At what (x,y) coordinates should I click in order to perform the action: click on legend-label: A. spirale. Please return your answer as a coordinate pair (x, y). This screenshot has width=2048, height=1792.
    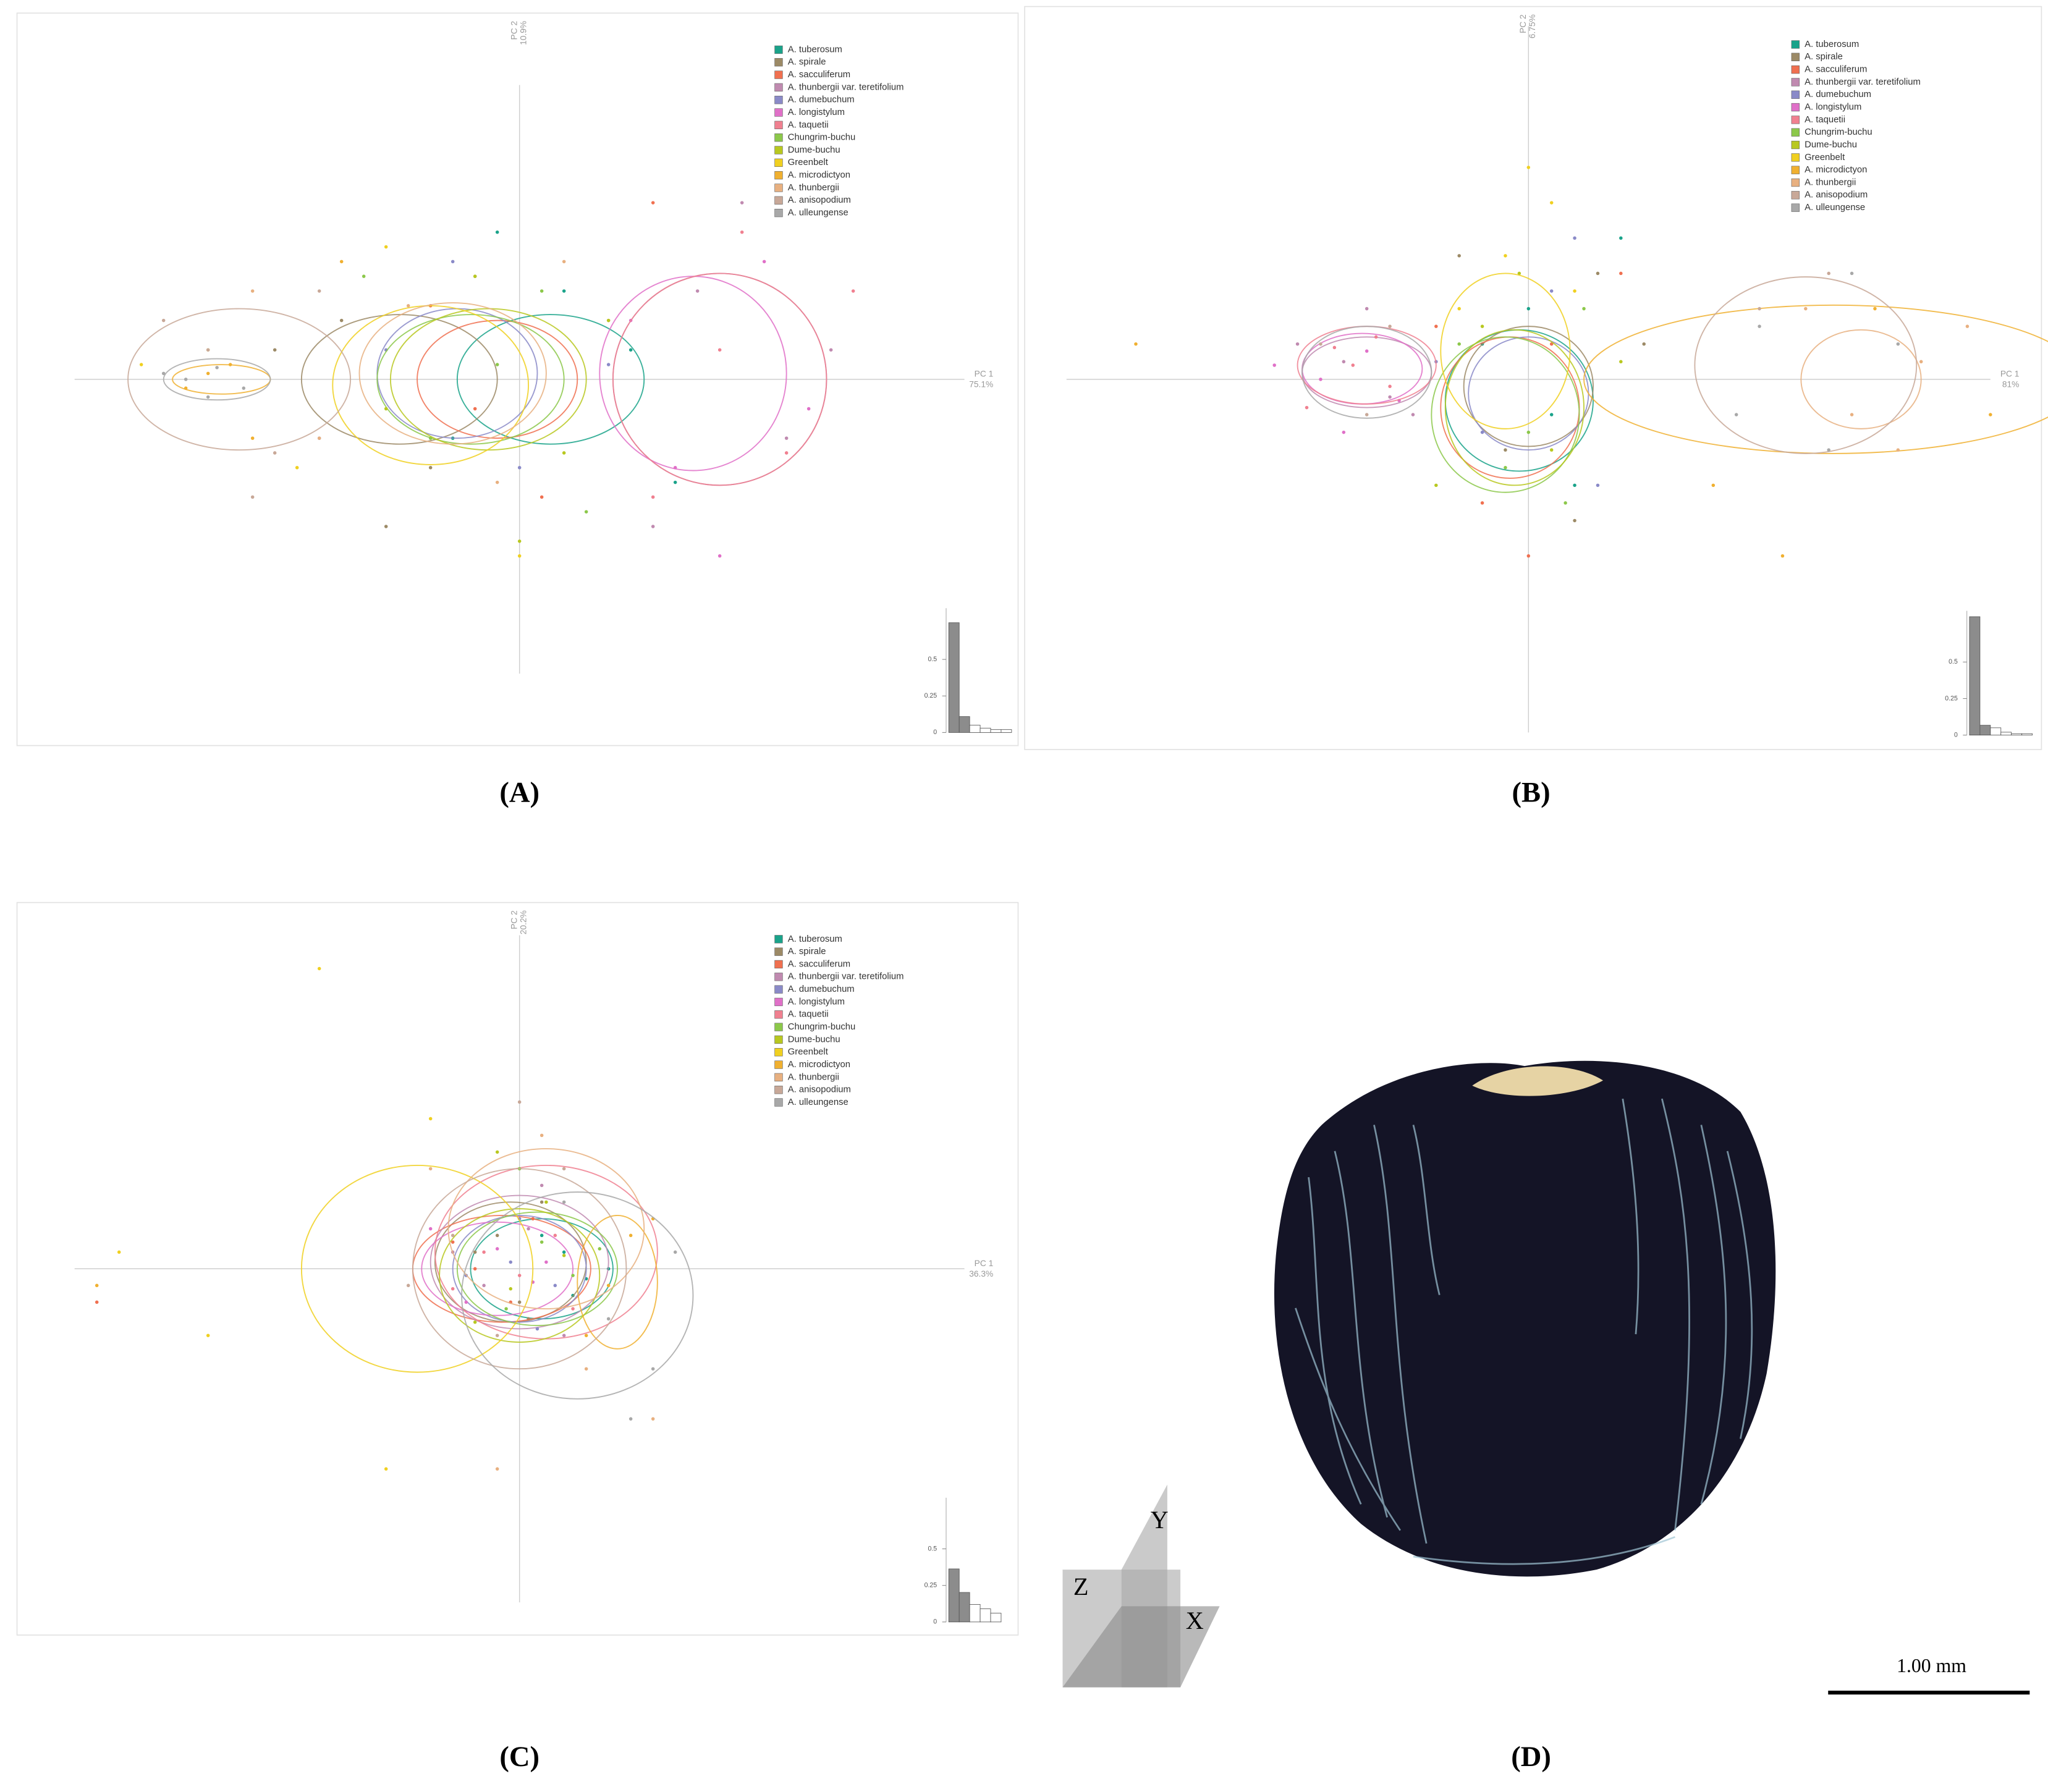
    Looking at the image, I should click on (807, 62).